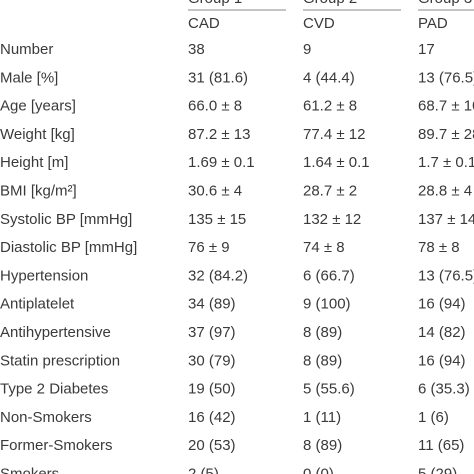 This screenshot has width=474, height=474. Describe the element at coordinates (54, 389) in the screenshot. I see `row-label: Type 2 Diabetes` at that location.